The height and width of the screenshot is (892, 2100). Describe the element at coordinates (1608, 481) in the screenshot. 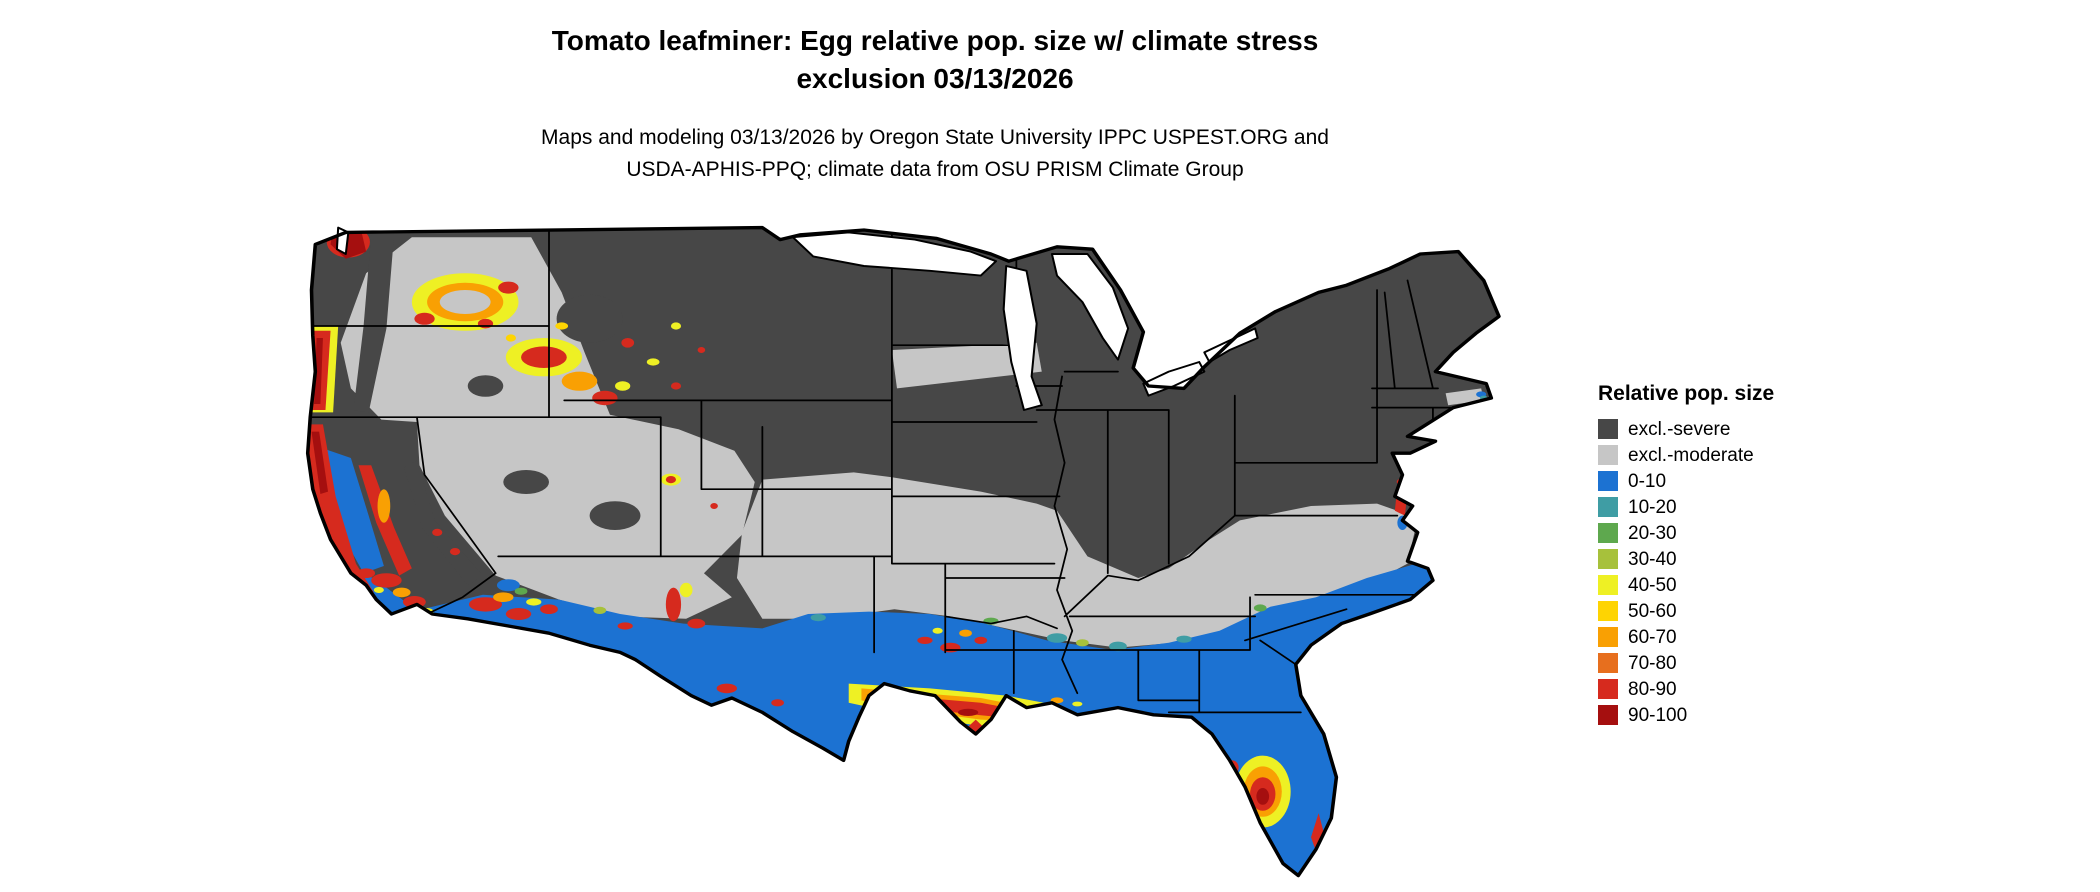

I see `legend-swatch-b0` at that location.